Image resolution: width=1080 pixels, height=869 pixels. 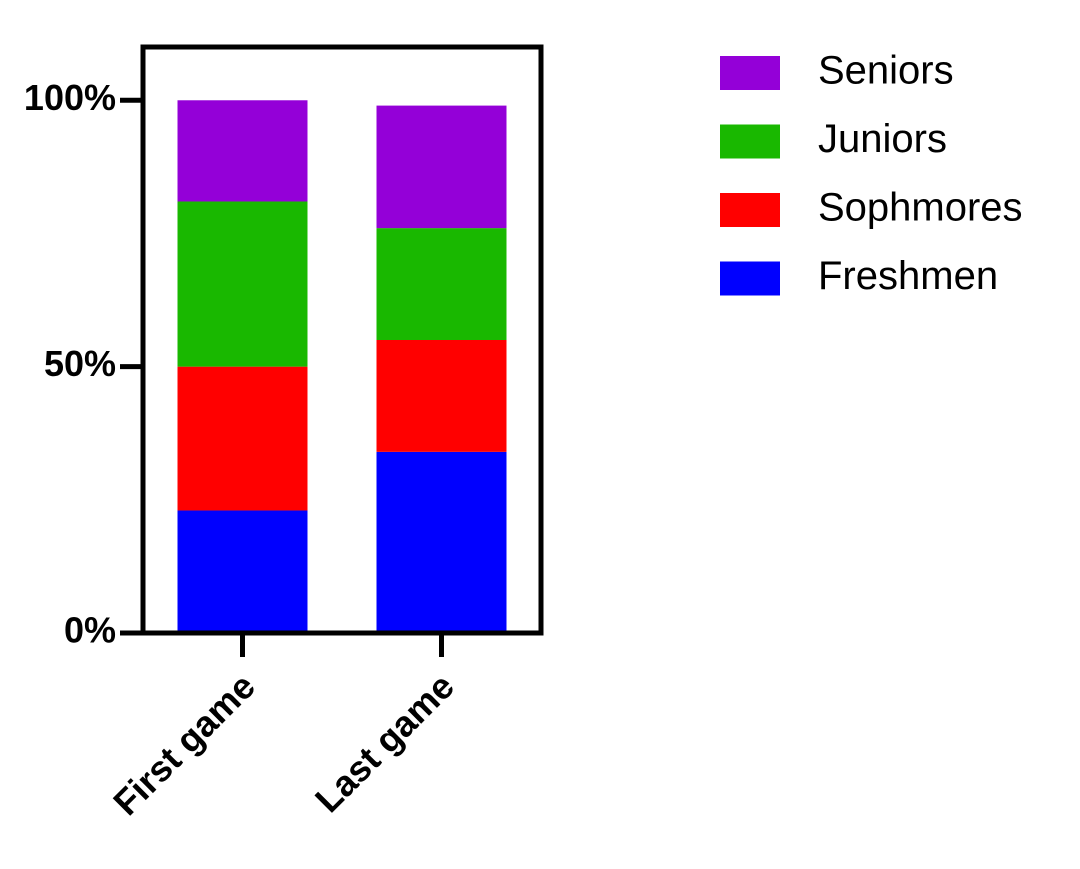 I want to click on x-tick-label: First game, so click(x=184, y=744).